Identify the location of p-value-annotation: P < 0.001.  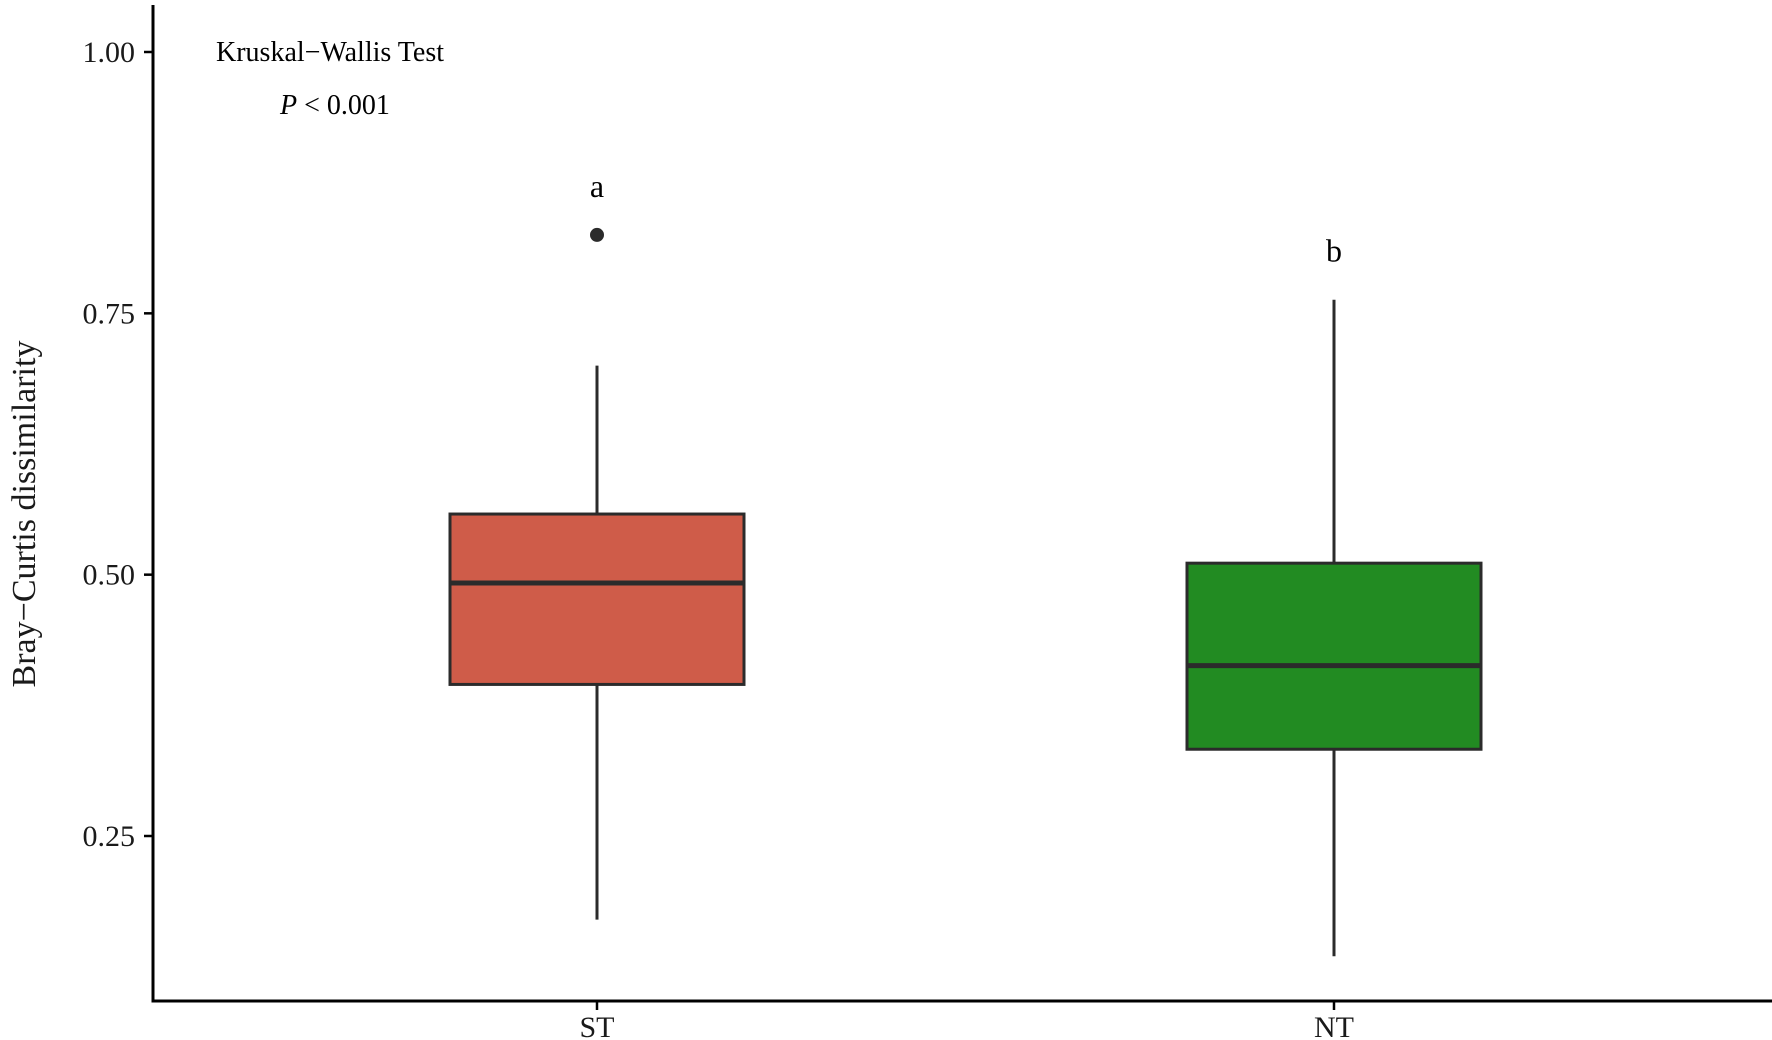
(334, 105).